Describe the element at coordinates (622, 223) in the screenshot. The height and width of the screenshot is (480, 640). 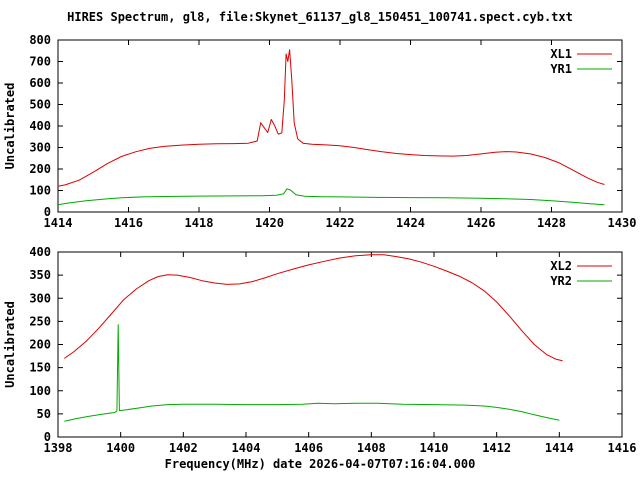
I see `x-tick-label: 1430` at that location.